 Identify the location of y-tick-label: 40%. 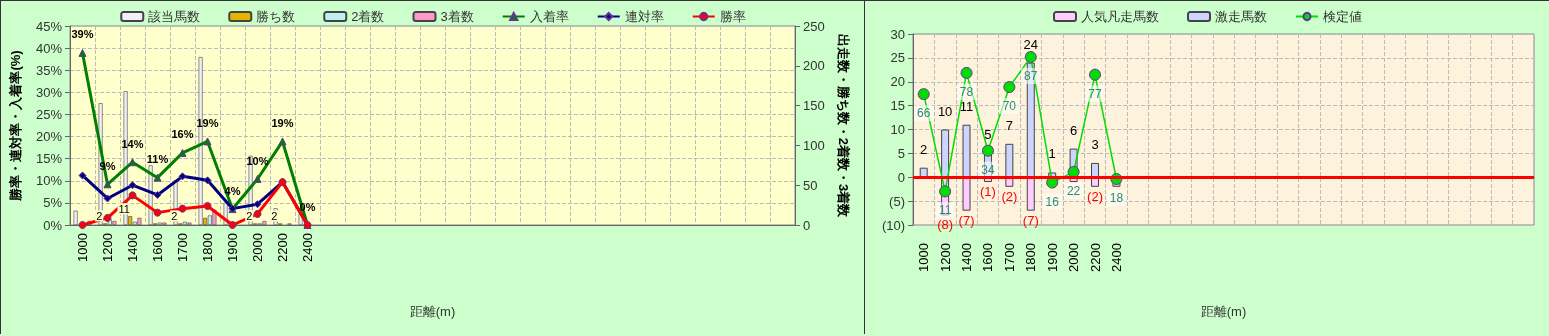
(49, 48).